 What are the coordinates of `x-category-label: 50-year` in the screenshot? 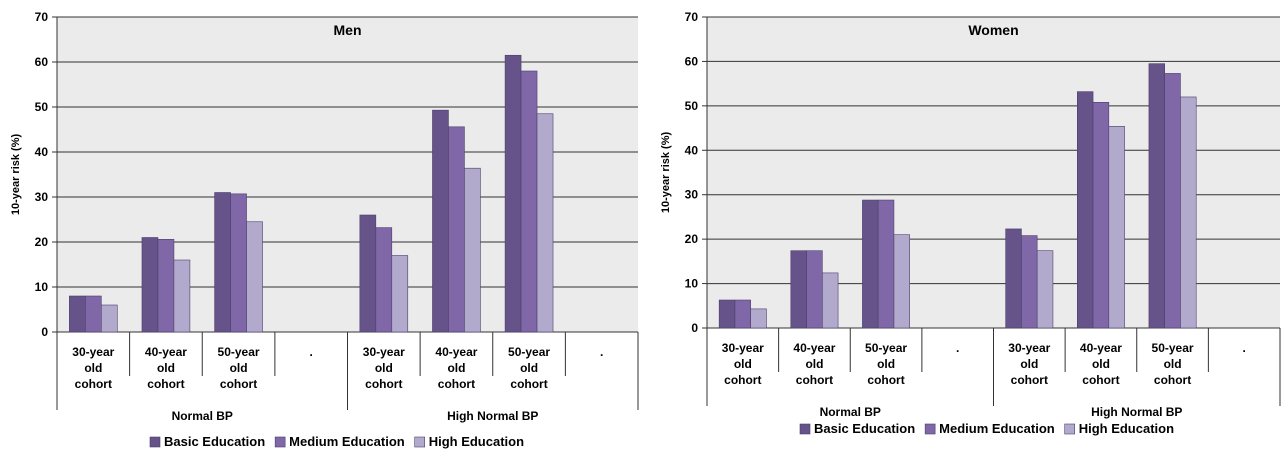 It's located at (1173, 348).